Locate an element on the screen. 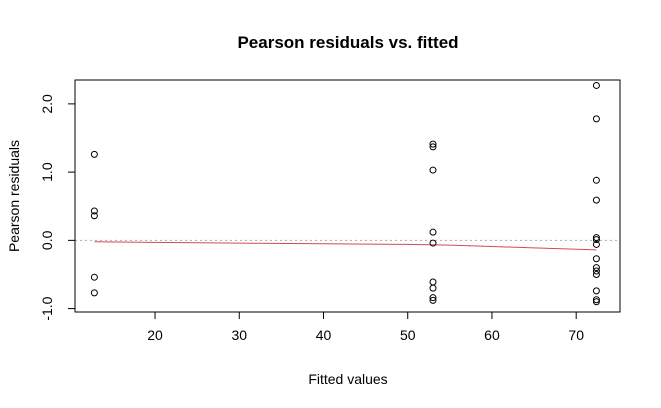  x-tick-label: 40 is located at coordinates (324, 335).